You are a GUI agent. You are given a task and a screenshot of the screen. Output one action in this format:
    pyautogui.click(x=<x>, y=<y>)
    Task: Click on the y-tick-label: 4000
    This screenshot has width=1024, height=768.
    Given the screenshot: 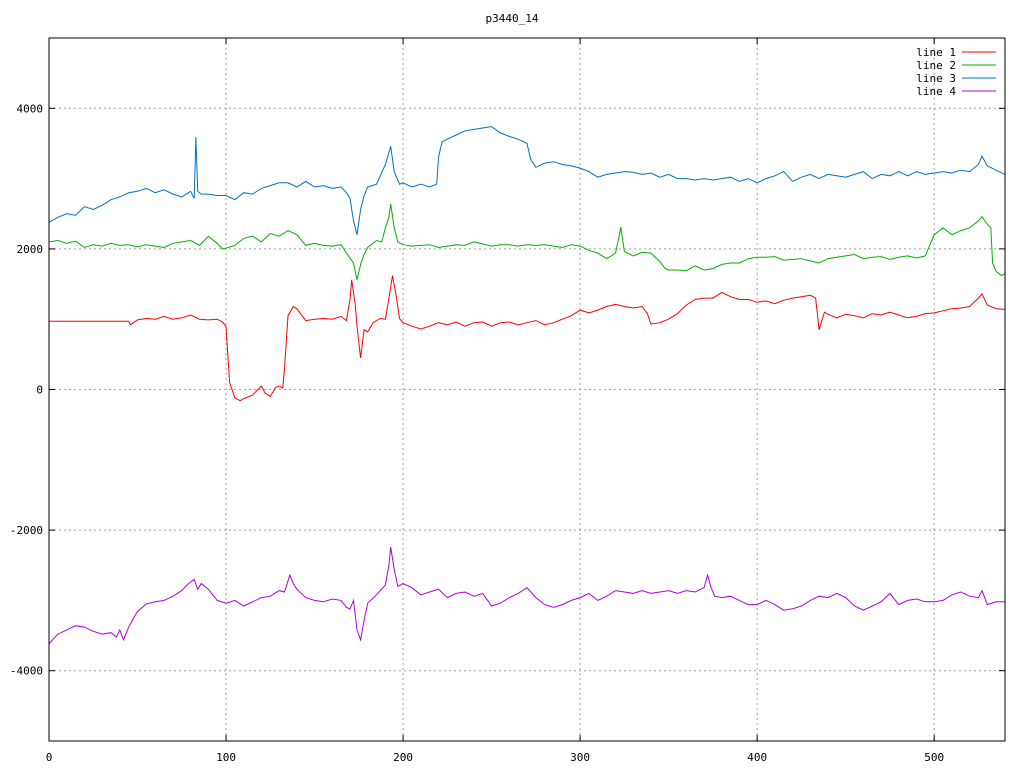 What is the action you would take?
    pyautogui.click(x=30, y=108)
    